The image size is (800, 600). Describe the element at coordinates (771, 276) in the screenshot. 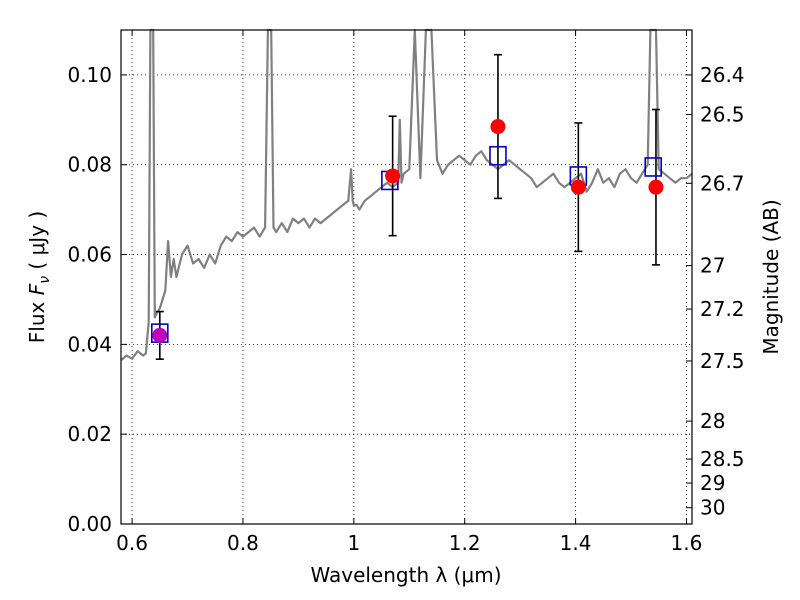

I see `secondary-y-axis-title: Magnitude (AB)` at that location.